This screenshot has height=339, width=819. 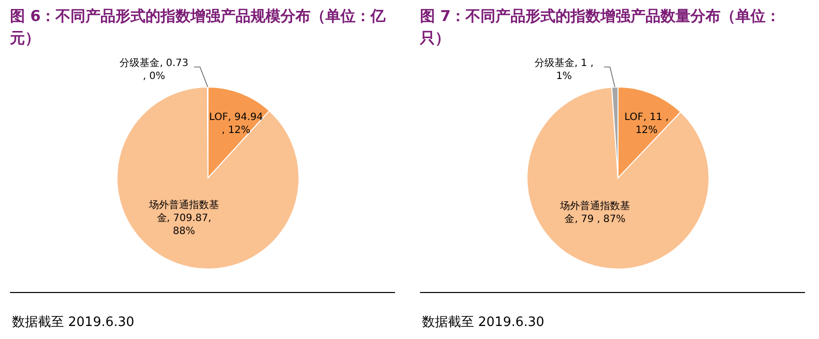 What do you see at coordinates (564, 70) in the screenshot?
I see `slice-label: 分级基金, 1 , 1%` at bounding box center [564, 70].